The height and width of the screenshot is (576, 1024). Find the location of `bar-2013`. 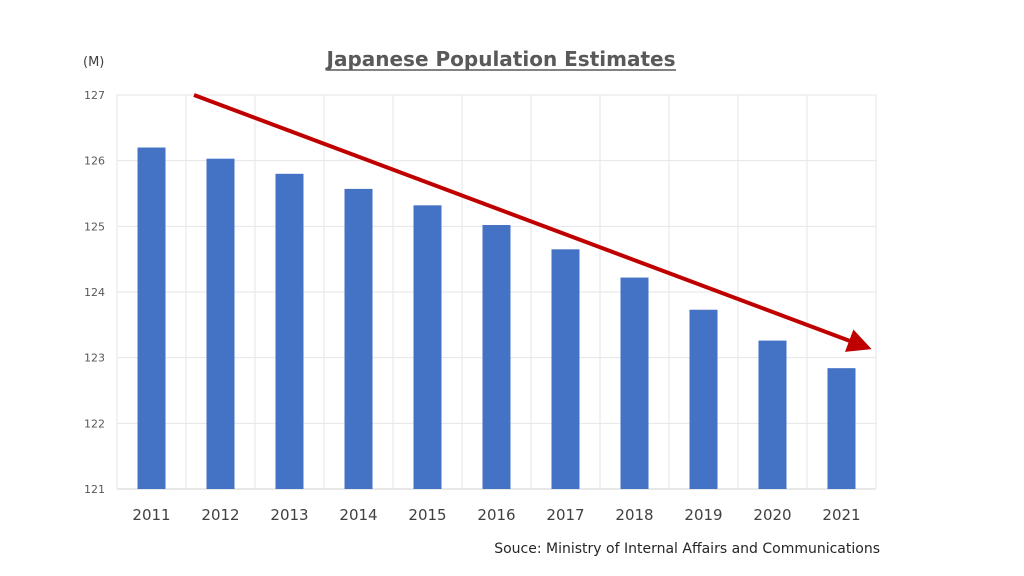

bar-2013 is located at coordinates (289, 331).